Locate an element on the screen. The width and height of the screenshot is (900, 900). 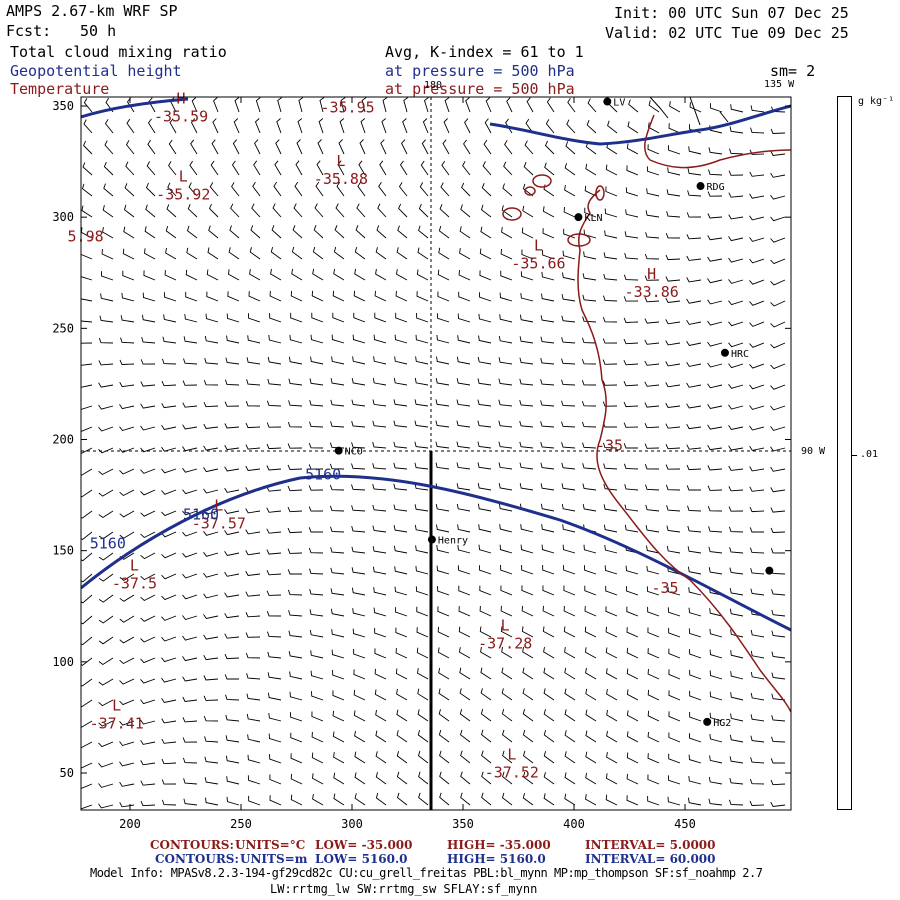
avg-k-index: Avg, K-index = 61 to 1 is located at coordinates (484, 52).